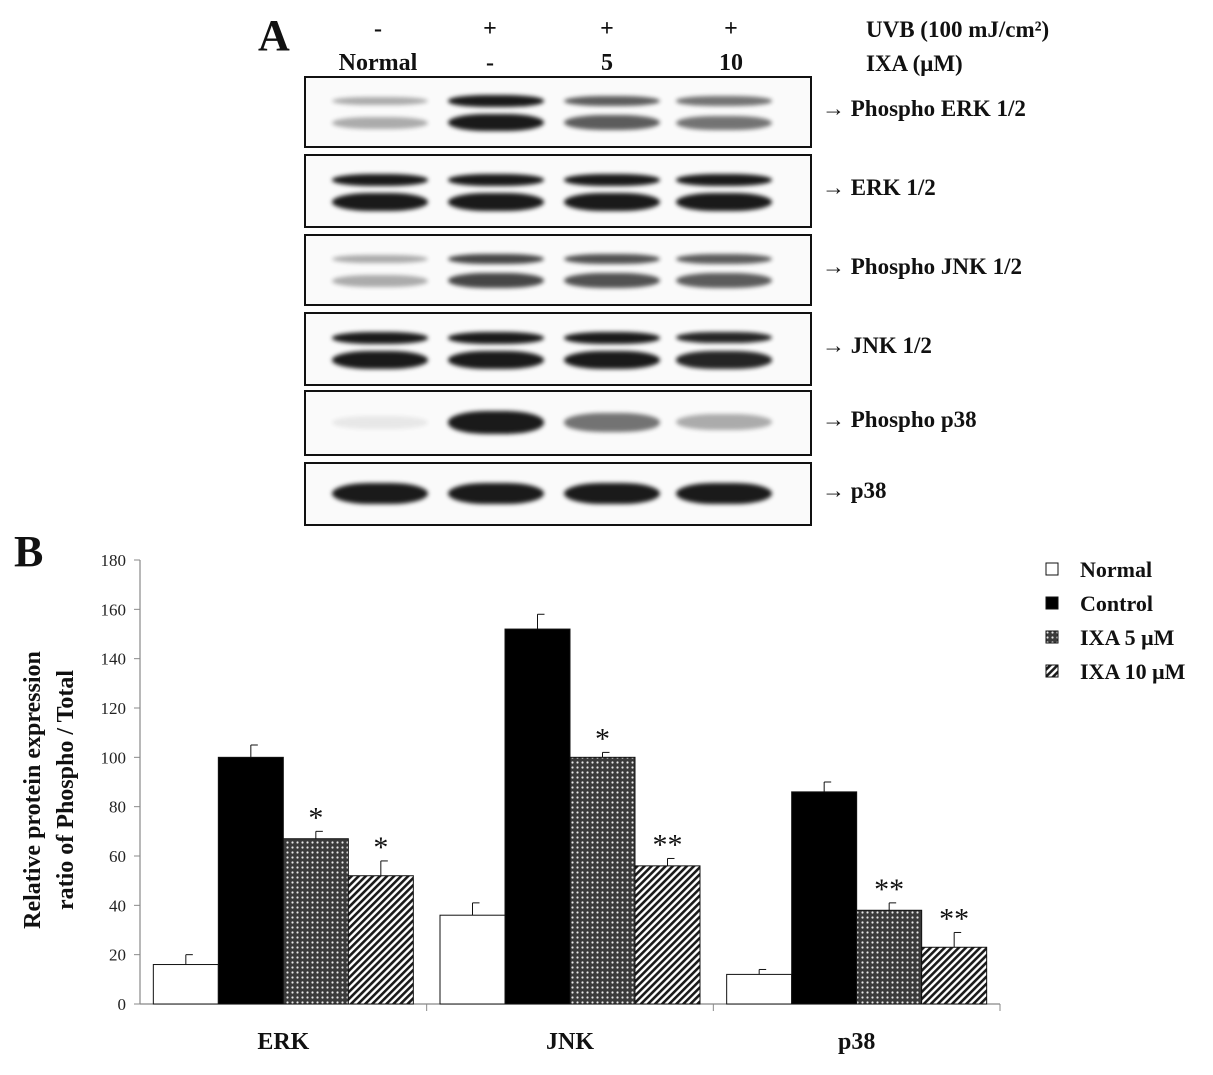 Image resolution: width=1213 pixels, height=1075 pixels. I want to click on panel-b-letter: B, so click(29, 551).